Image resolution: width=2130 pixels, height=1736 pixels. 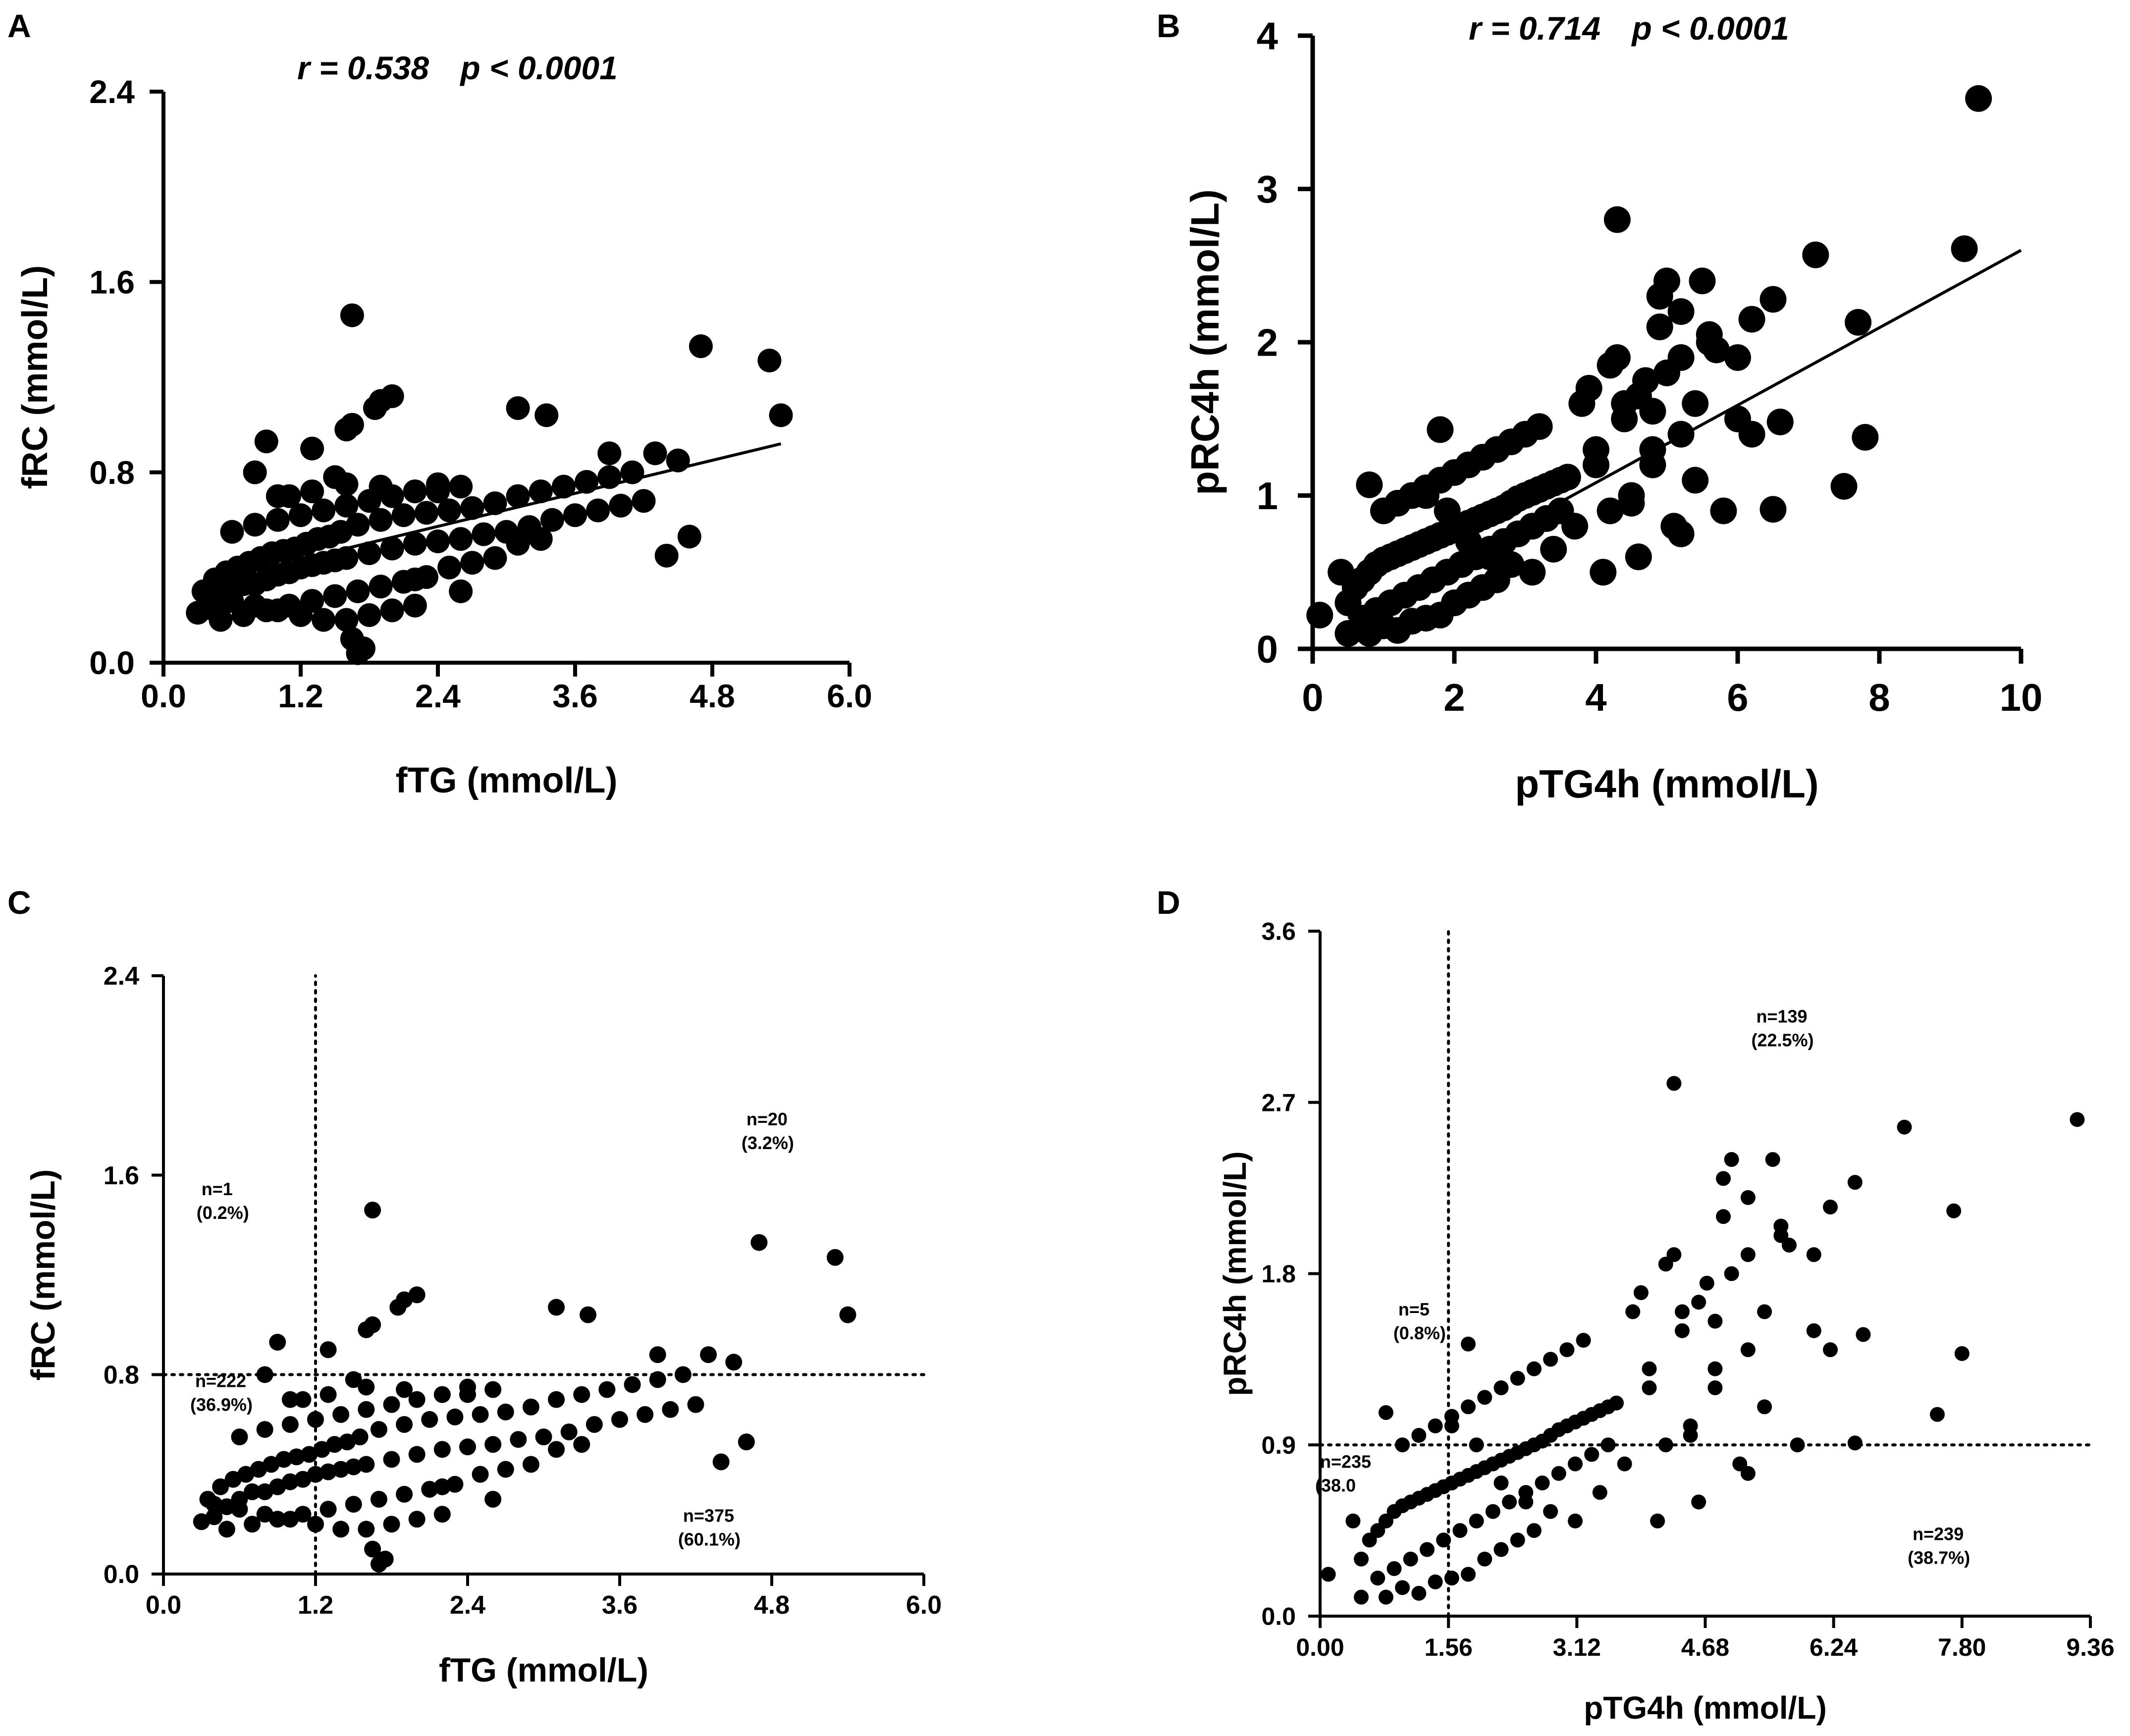 What do you see at coordinates (489, 484) in the screenshot?
I see `panel-a-points` at bounding box center [489, 484].